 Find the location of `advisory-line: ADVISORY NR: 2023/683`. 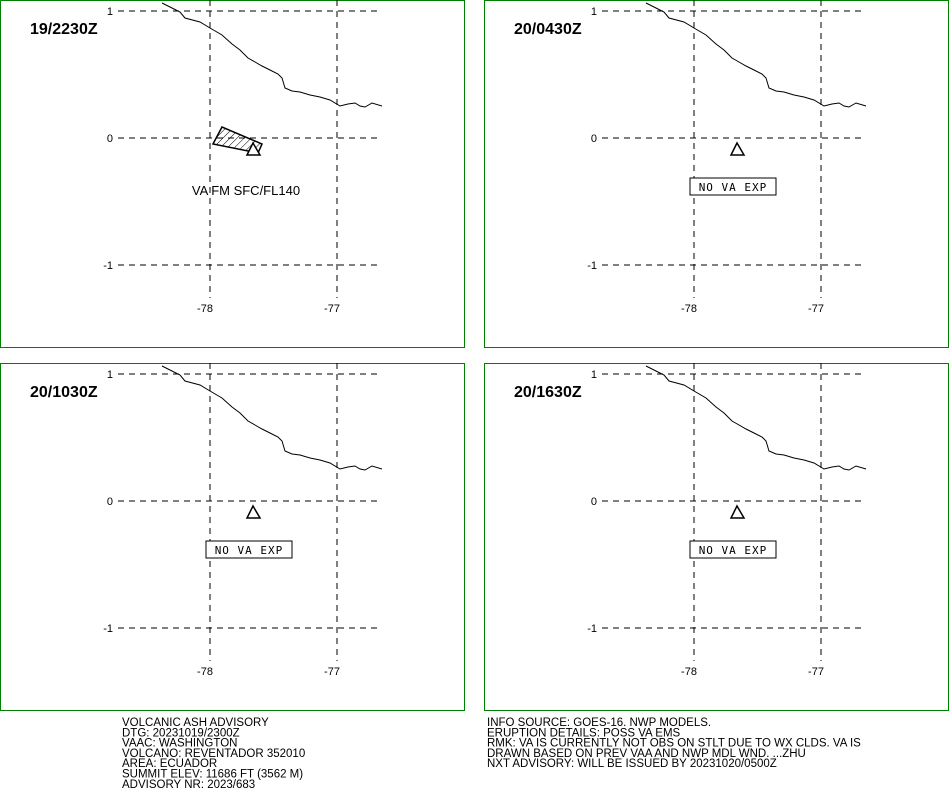

advisory-line: ADVISORY NR: 2023/683 is located at coordinates (188, 785).